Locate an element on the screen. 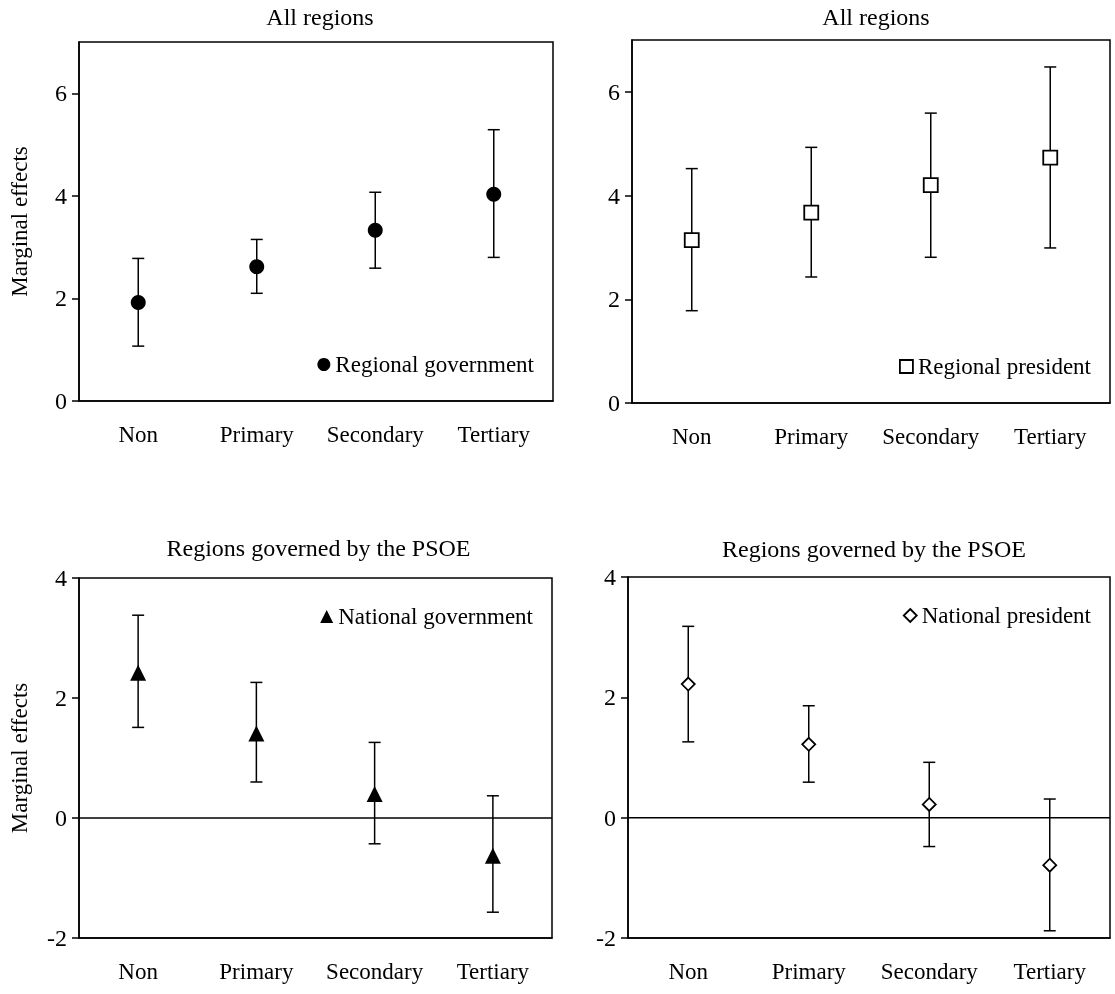 The width and height of the screenshot is (1115, 994). legend-label: National president is located at coordinates (1006, 615).